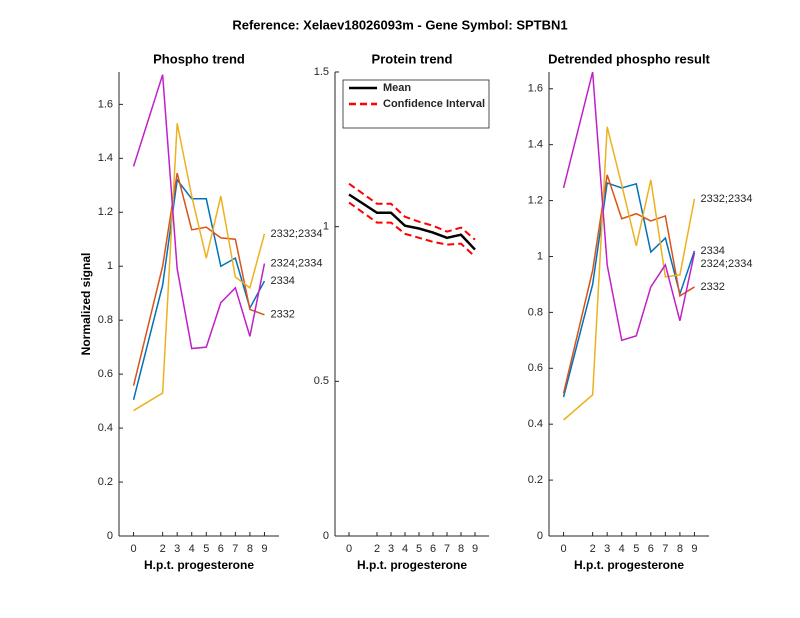 The width and height of the screenshot is (800, 618). I want to click on mean-line, so click(412, 222).